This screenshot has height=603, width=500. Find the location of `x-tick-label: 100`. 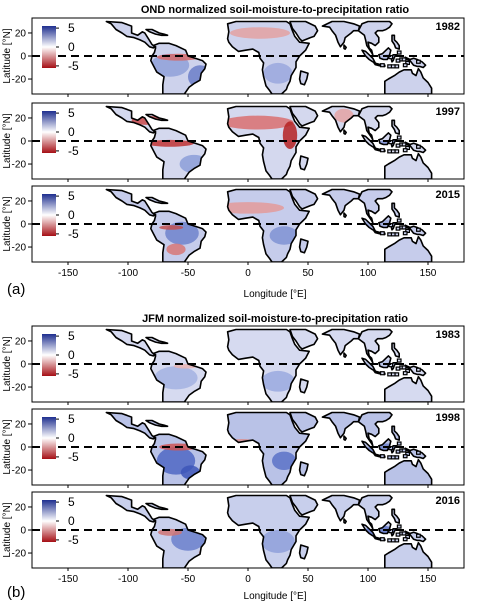

x-tick-label: 100 is located at coordinates (368, 579).